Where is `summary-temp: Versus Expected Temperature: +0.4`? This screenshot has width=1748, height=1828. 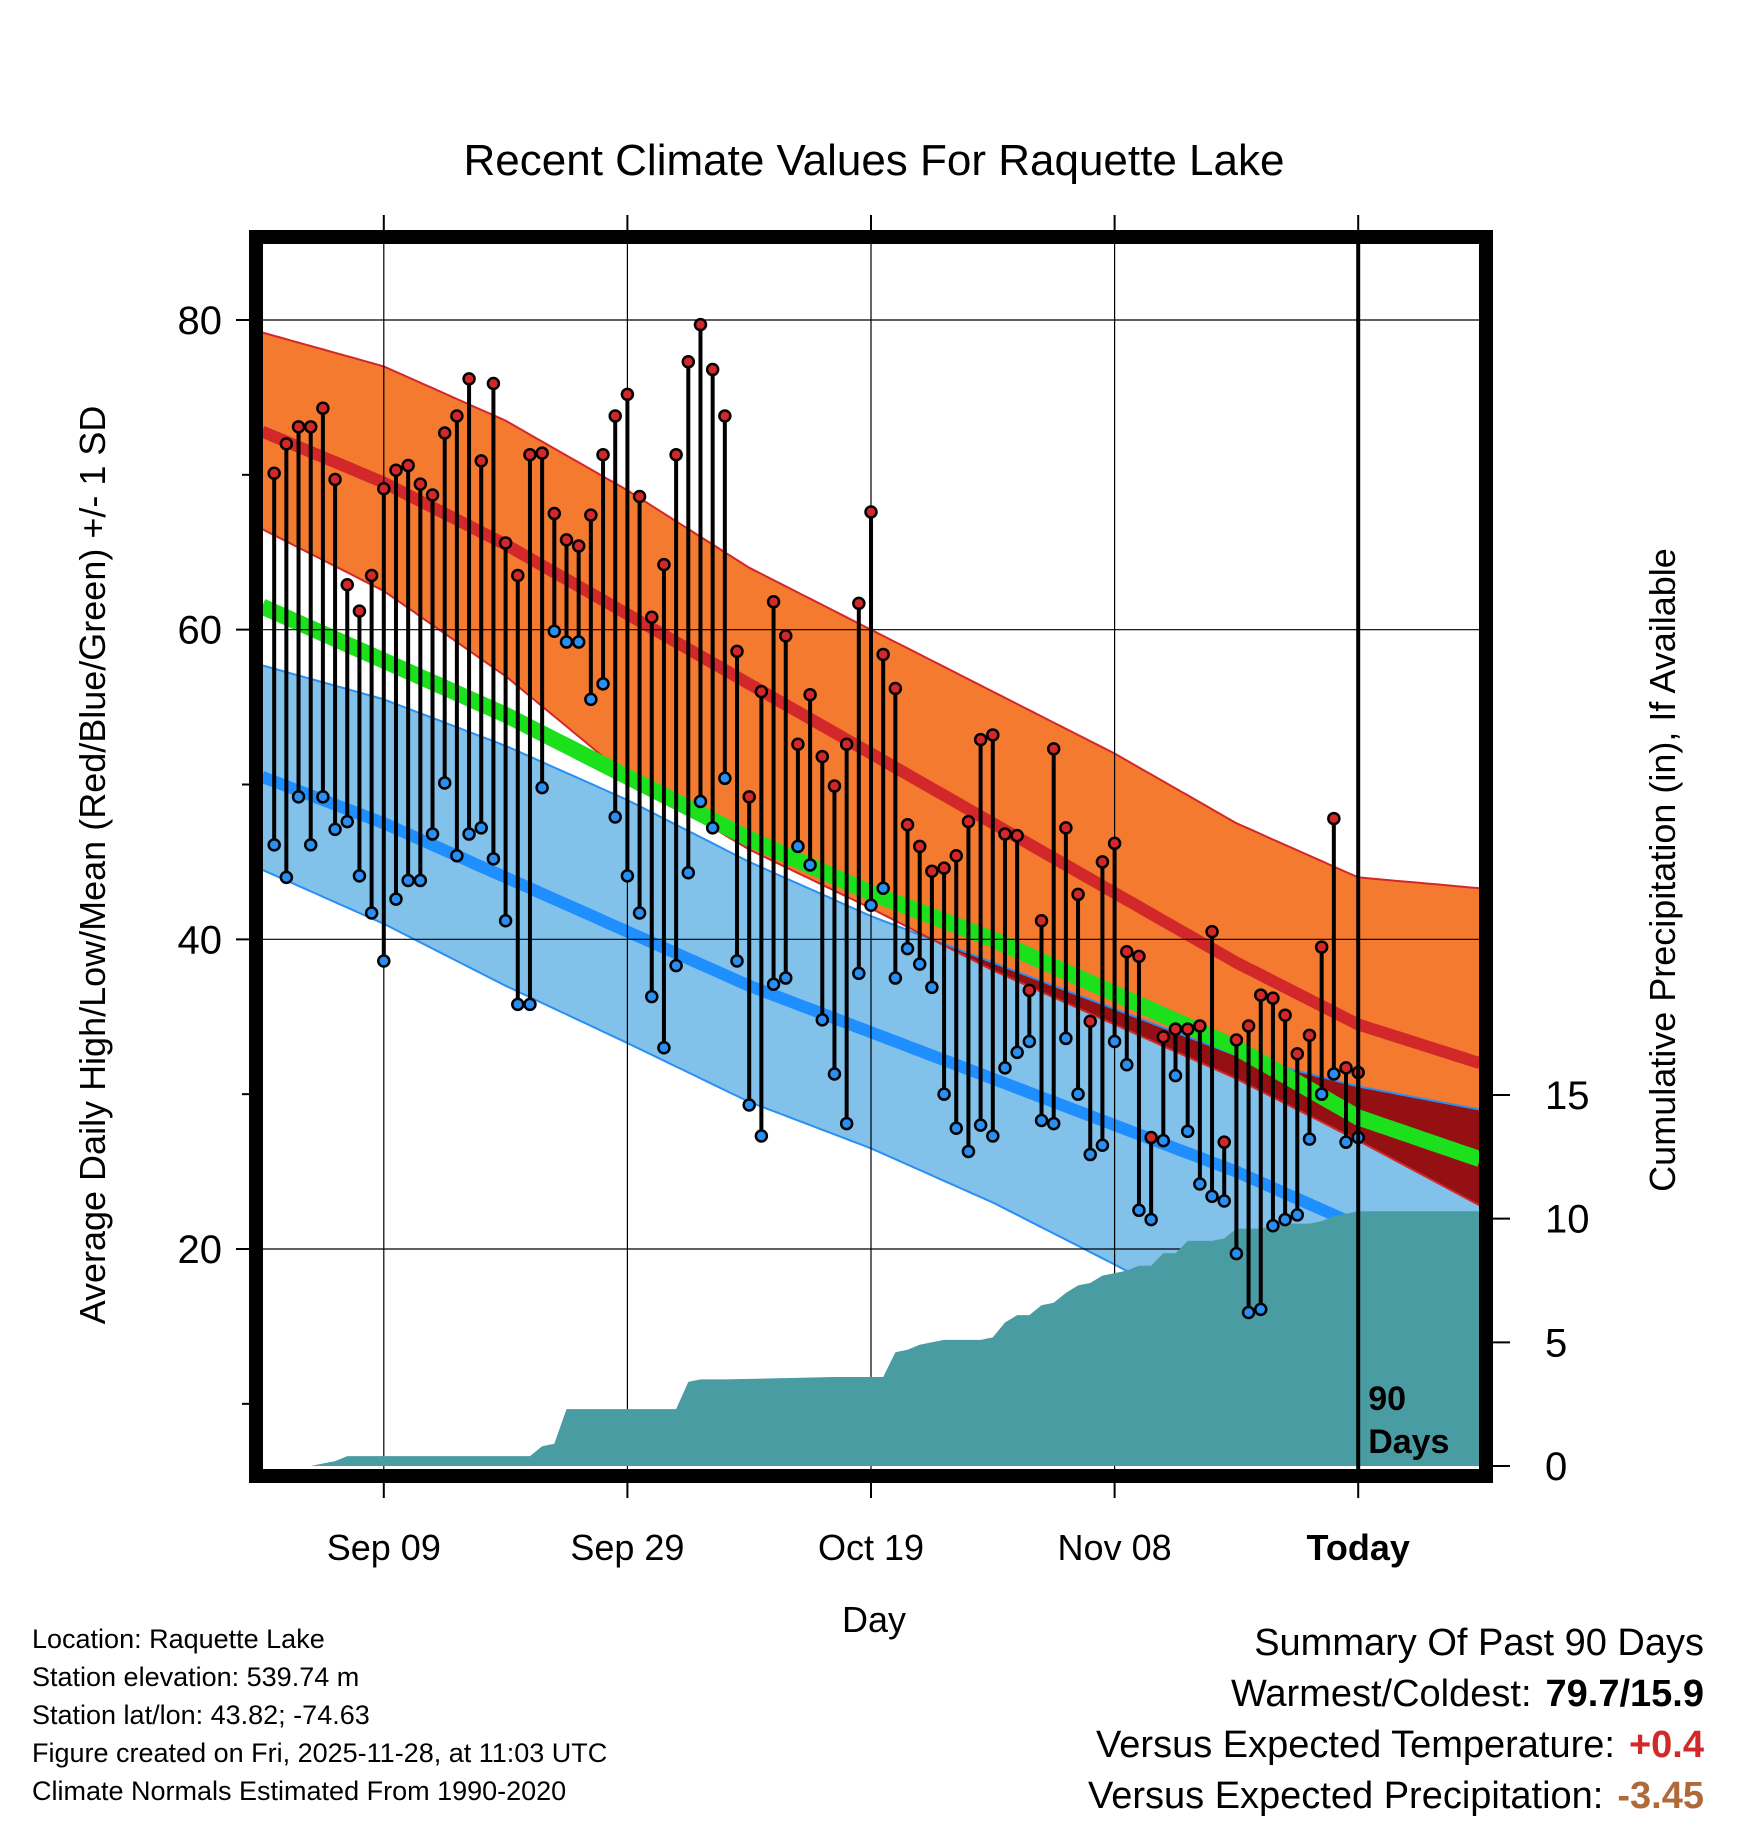 summary-temp: Versus Expected Temperature: +0.4 is located at coordinates (1396, 1745).